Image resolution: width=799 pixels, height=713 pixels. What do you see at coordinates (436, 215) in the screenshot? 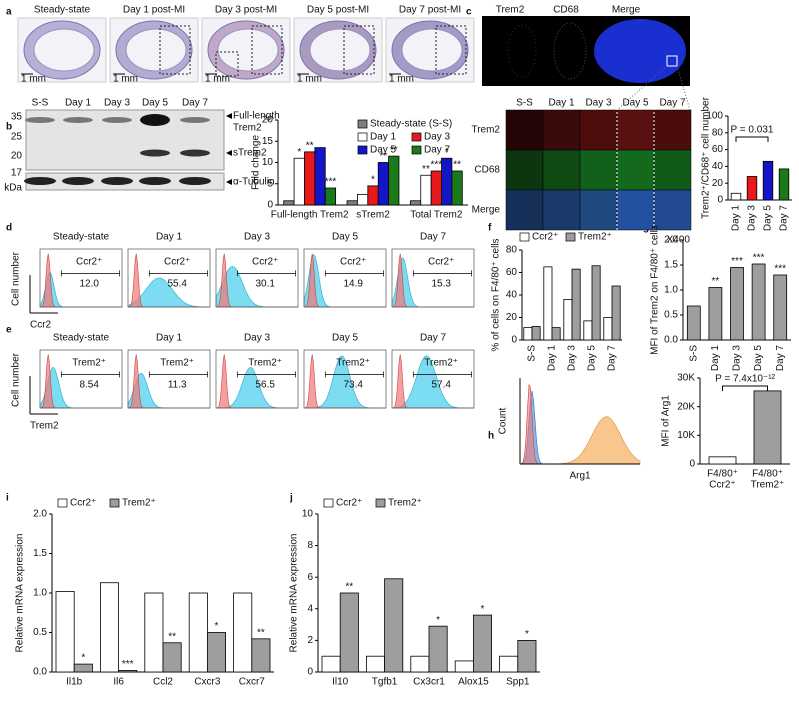
I see `x-tick-label: Total Trem2` at bounding box center [436, 215].